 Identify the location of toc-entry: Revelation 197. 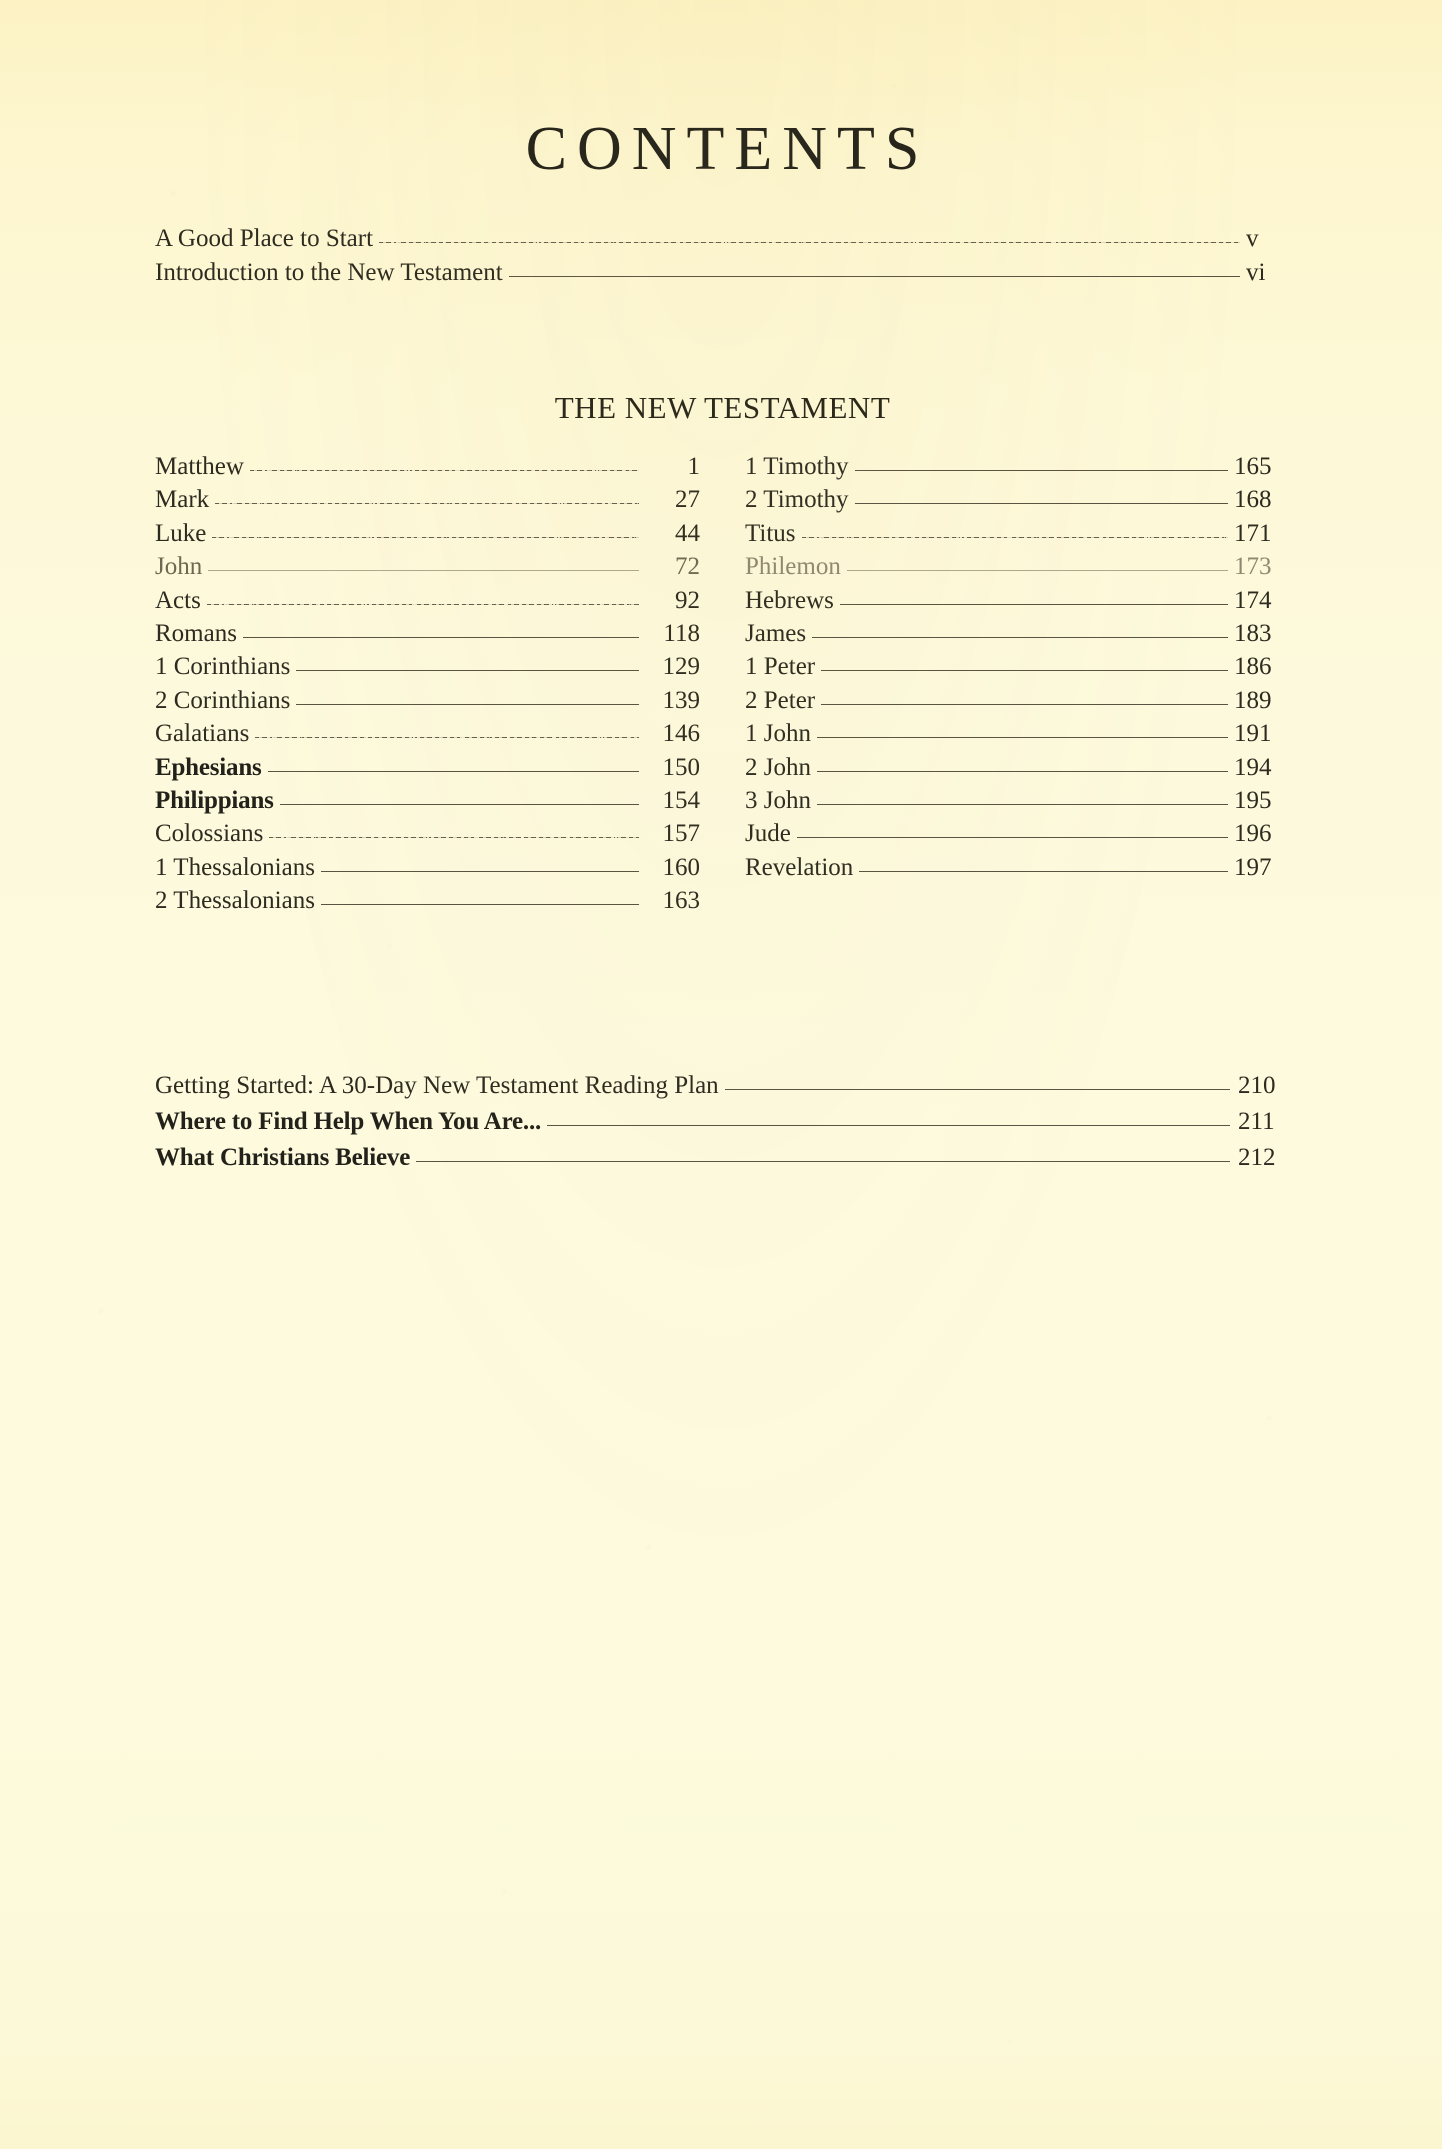
(1017, 871).